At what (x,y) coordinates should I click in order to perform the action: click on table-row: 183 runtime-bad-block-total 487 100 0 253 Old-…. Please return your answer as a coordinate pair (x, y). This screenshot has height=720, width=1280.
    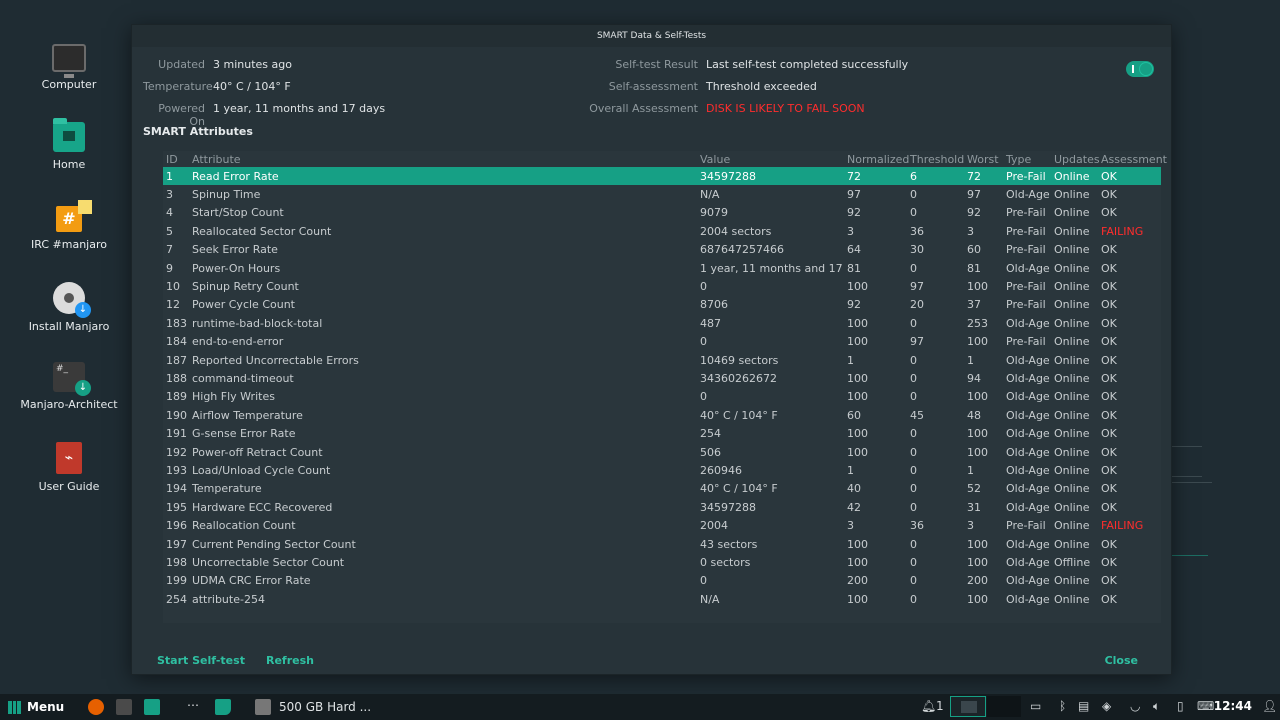
    Looking at the image, I should click on (662, 323).